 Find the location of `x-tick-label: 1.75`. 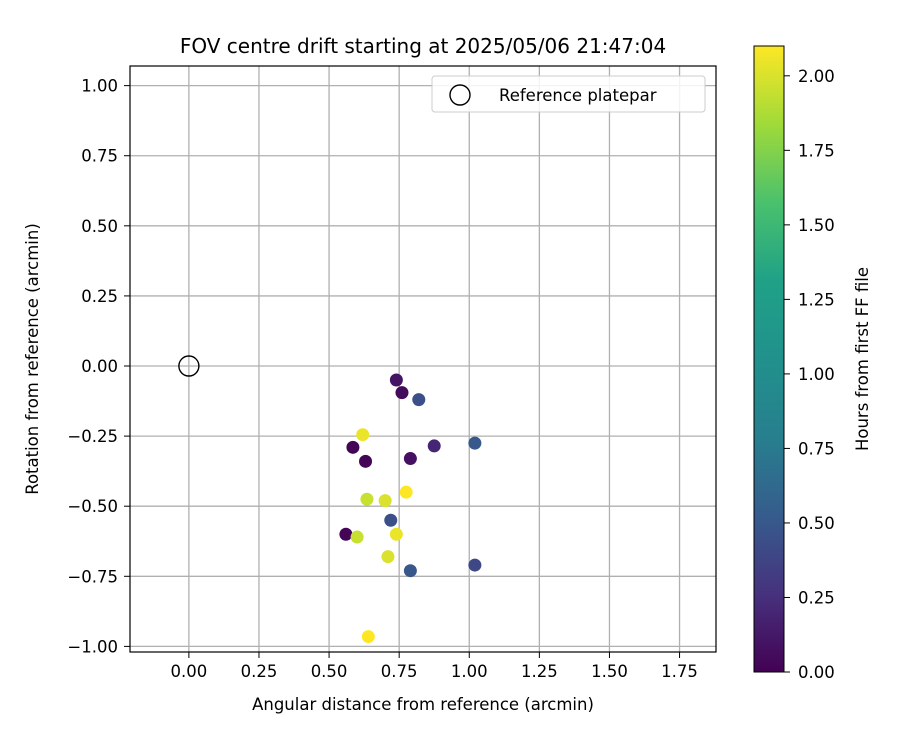

x-tick-label: 1.75 is located at coordinates (679, 671).